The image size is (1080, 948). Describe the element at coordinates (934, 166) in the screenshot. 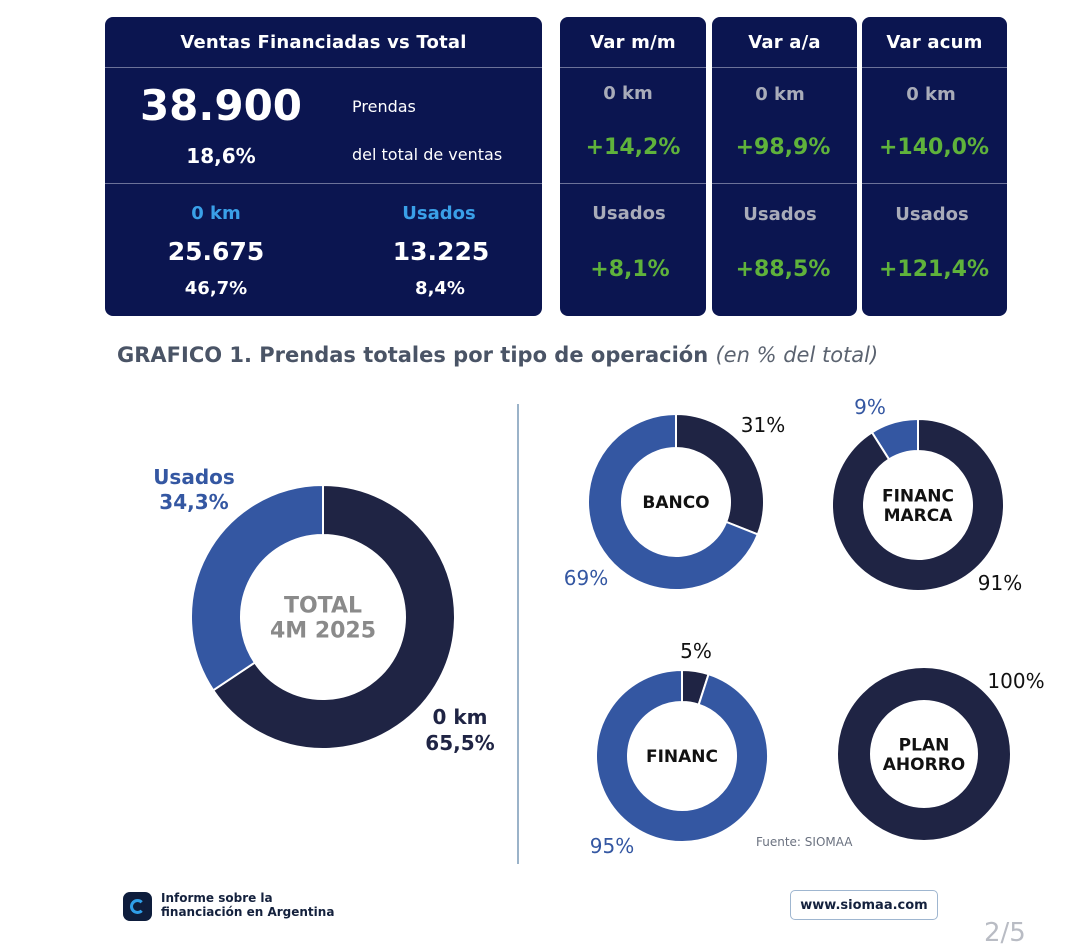

I see `var-card-acum: Var acum 0 km +140,0% Usados +121,4%` at that location.